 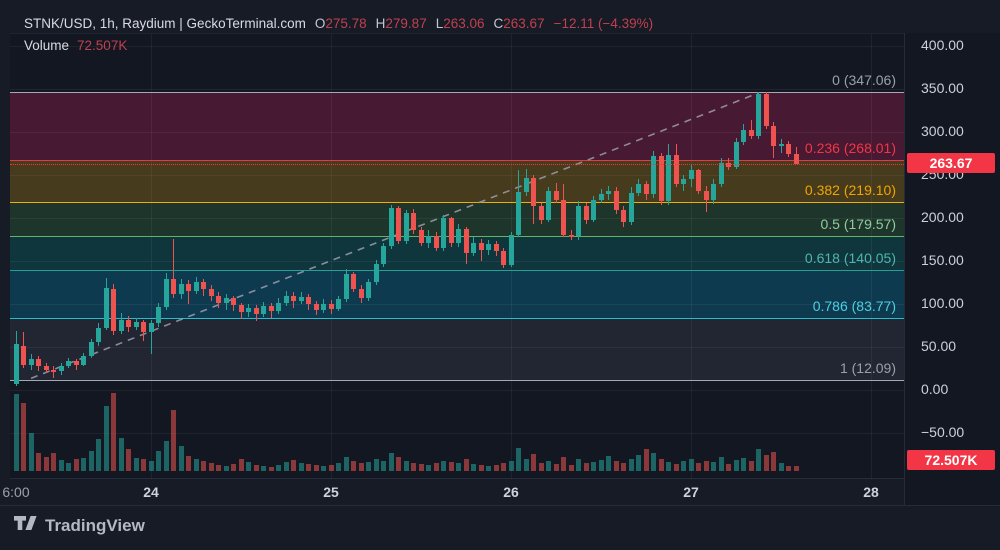 What do you see at coordinates (453, 492) in the screenshot?
I see `time-axis: 6:00 24 25 26 27 28` at bounding box center [453, 492].